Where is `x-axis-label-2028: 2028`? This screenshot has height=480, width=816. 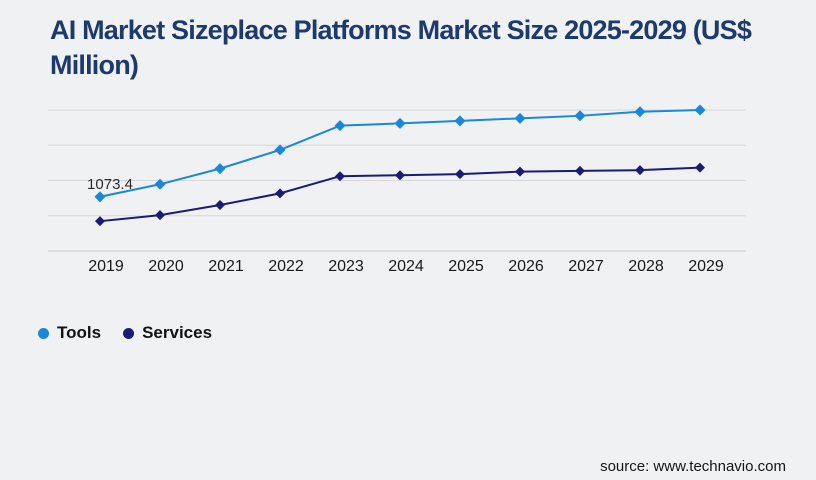 x-axis-label-2028: 2028 is located at coordinates (646, 266).